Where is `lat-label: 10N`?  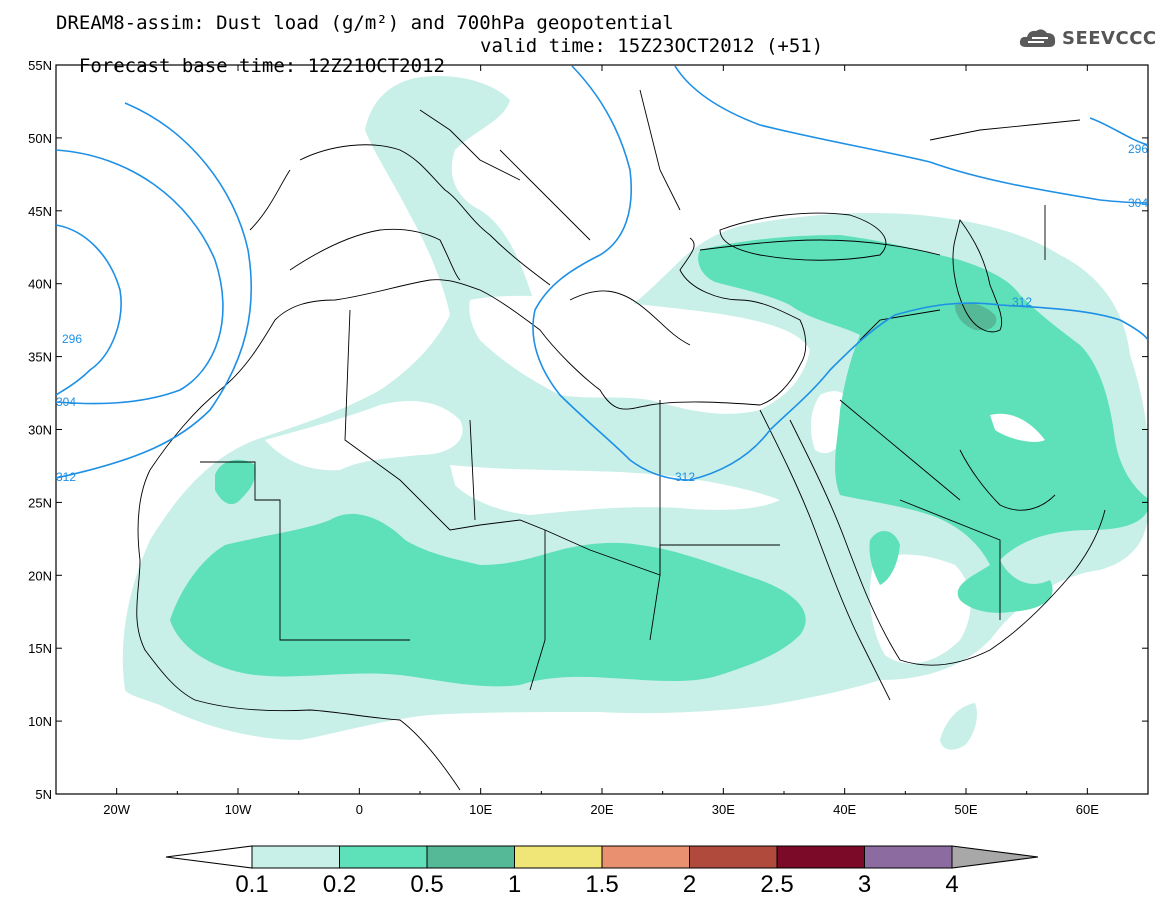 lat-label: 10N is located at coordinates (40, 721).